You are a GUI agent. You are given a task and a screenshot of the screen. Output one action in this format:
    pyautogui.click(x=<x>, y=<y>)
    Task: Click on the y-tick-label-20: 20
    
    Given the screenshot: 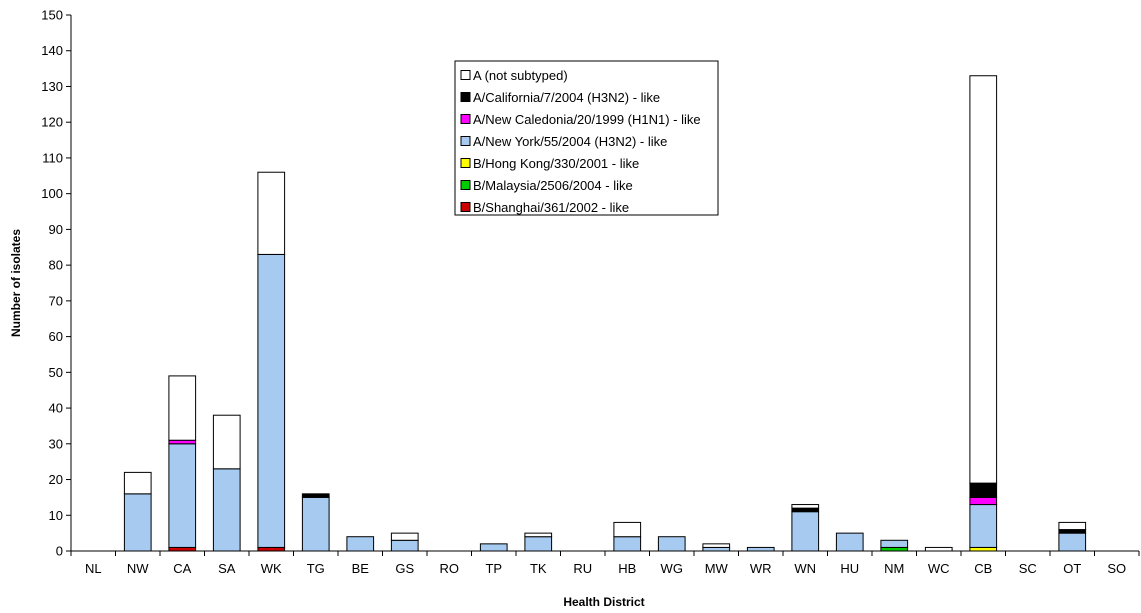 What is the action you would take?
    pyautogui.click(x=56, y=479)
    